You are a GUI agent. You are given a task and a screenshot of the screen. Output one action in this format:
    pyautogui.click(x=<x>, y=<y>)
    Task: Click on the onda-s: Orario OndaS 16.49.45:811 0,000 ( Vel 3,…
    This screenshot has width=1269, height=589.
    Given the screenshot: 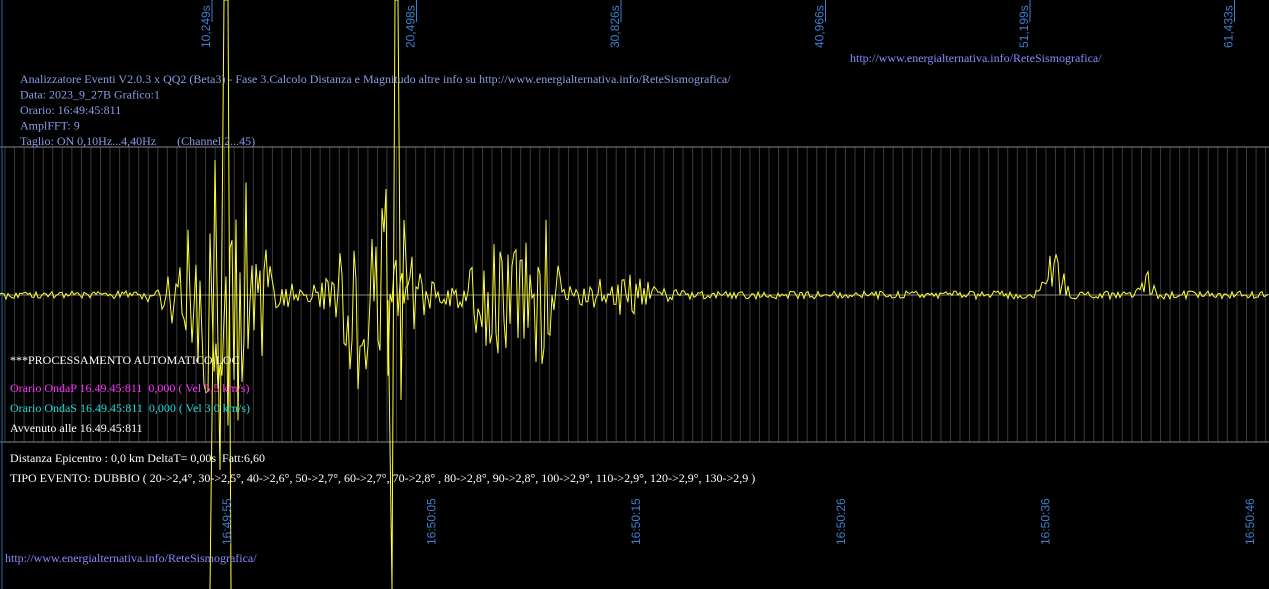 What is the action you would take?
    pyautogui.click(x=130, y=408)
    